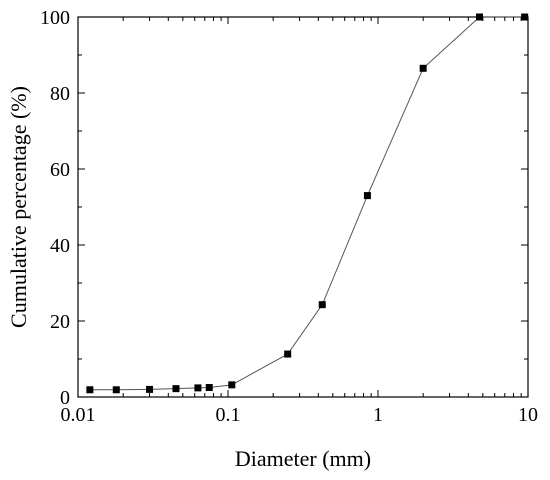 This screenshot has height=480, width=550. Describe the element at coordinates (228, 415) in the screenshot. I see `x-tick-label: 0.1` at that location.